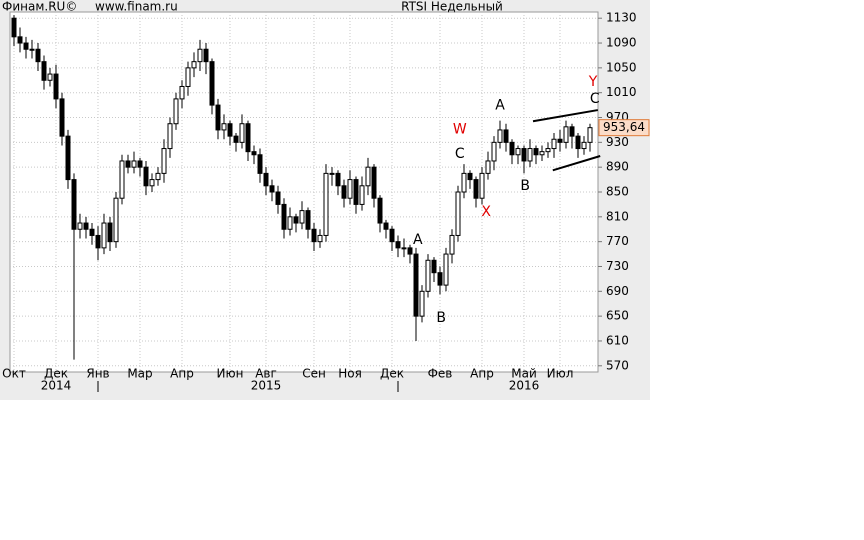  What do you see at coordinates (350, 374) in the screenshot?
I see `x-tick-label: Ноя` at bounding box center [350, 374].